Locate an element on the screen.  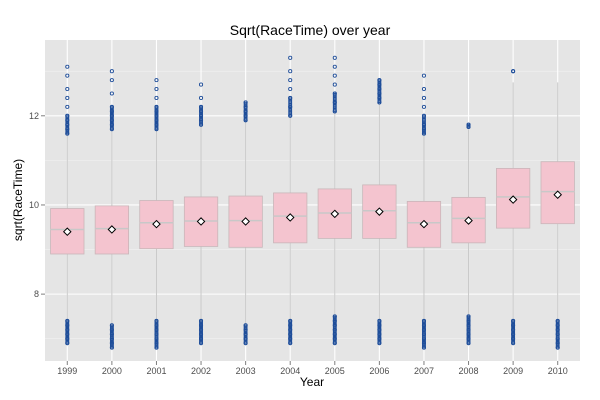
box-2006 is located at coordinates (379, 212).